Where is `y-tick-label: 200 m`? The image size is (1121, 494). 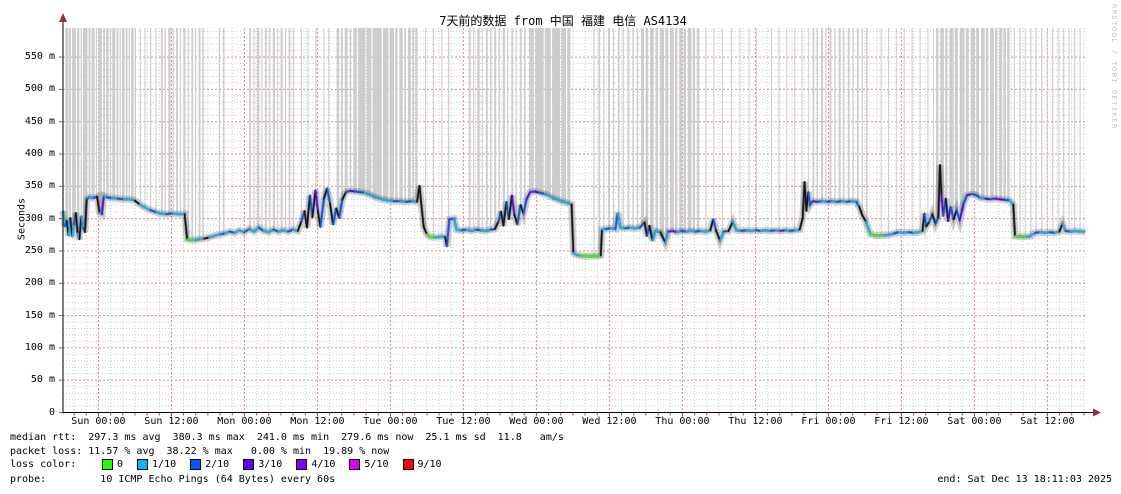
y-tick-label: 200 m is located at coordinates (39, 283).